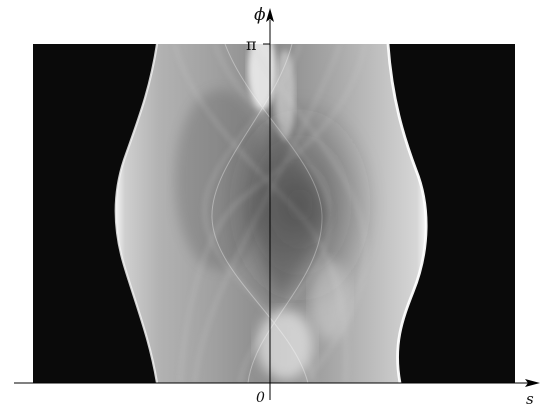  I want to click on phi-axis-label: ϕ, so click(260, 15).